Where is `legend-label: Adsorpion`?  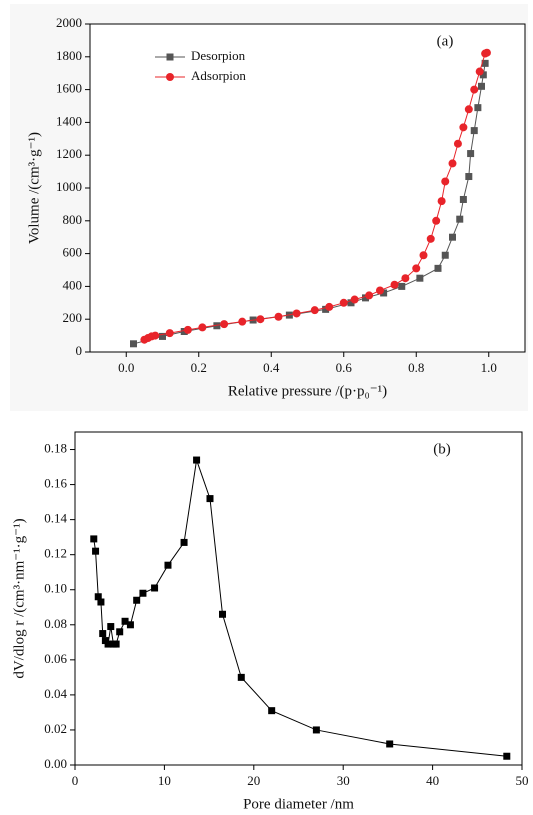
legend-label: Adsorpion is located at coordinates (218, 75).